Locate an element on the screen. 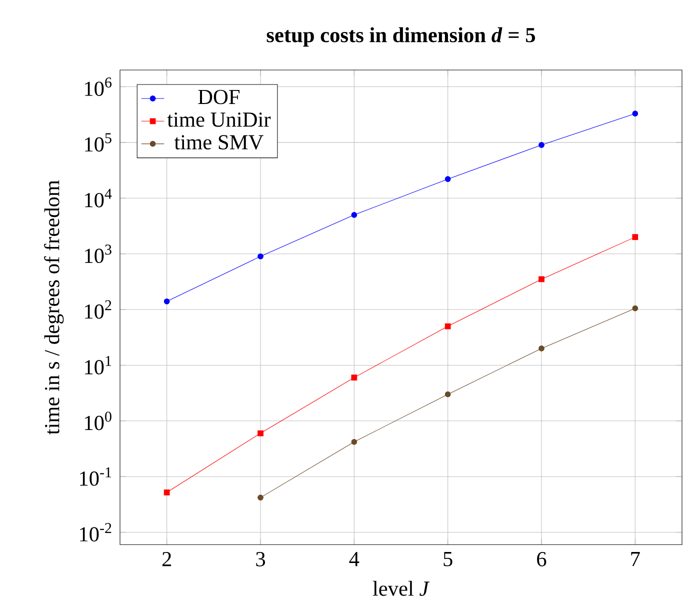 The width and height of the screenshot is (694, 609). x-tick-label: 2 is located at coordinates (166, 559).